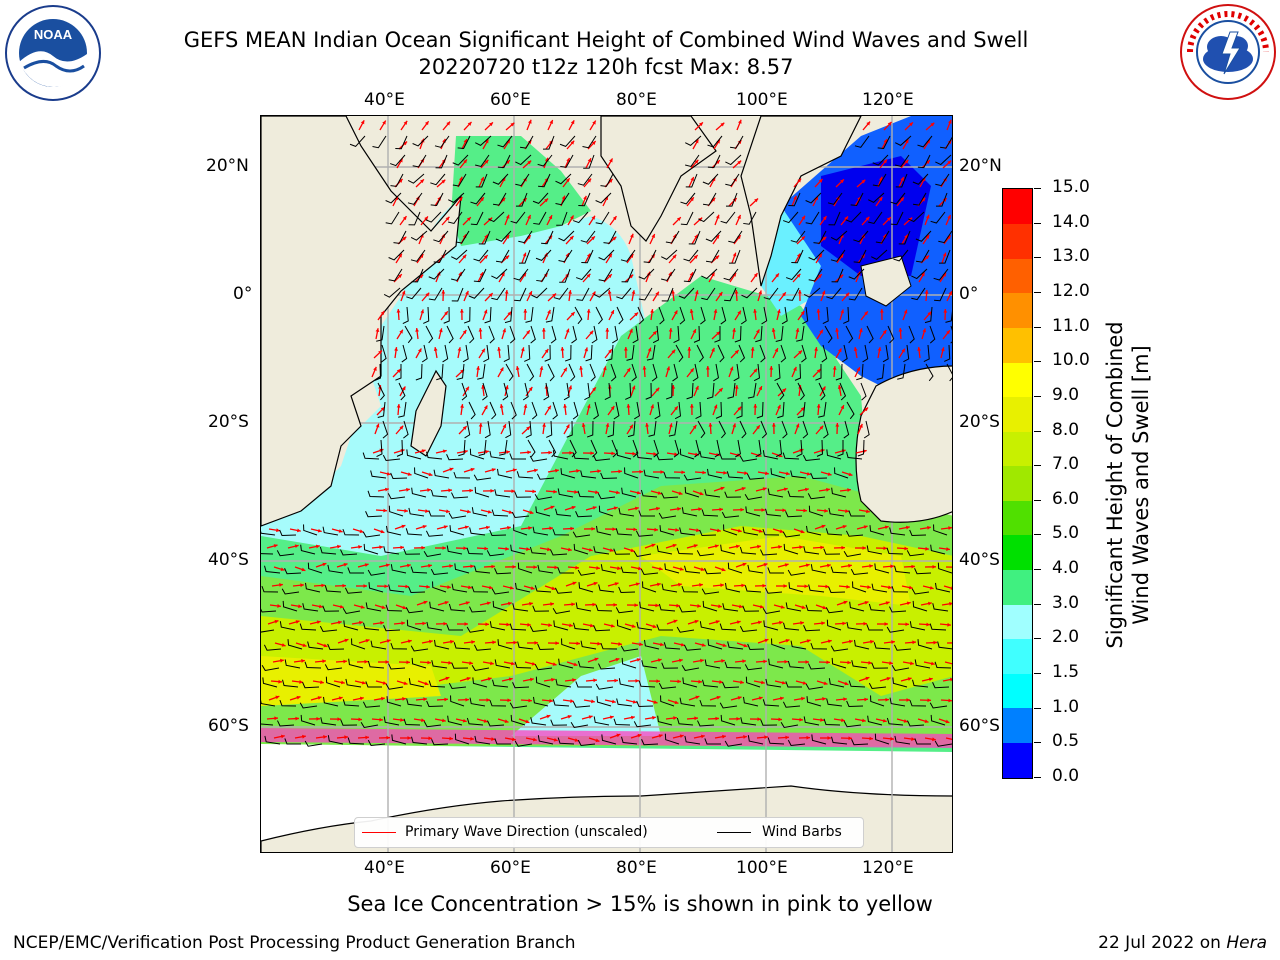 The height and width of the screenshot is (960, 1280). What do you see at coordinates (1071, 256) in the screenshot?
I see `colorbar-tick-label: 13.0` at bounding box center [1071, 256].